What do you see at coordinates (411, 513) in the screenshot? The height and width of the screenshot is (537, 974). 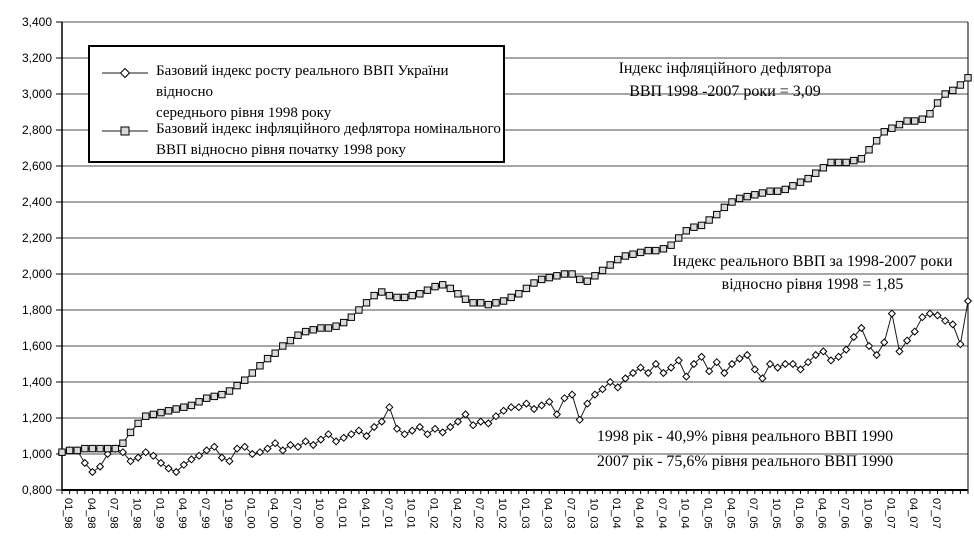 I see `x-tick-label: 10_01` at bounding box center [411, 513].